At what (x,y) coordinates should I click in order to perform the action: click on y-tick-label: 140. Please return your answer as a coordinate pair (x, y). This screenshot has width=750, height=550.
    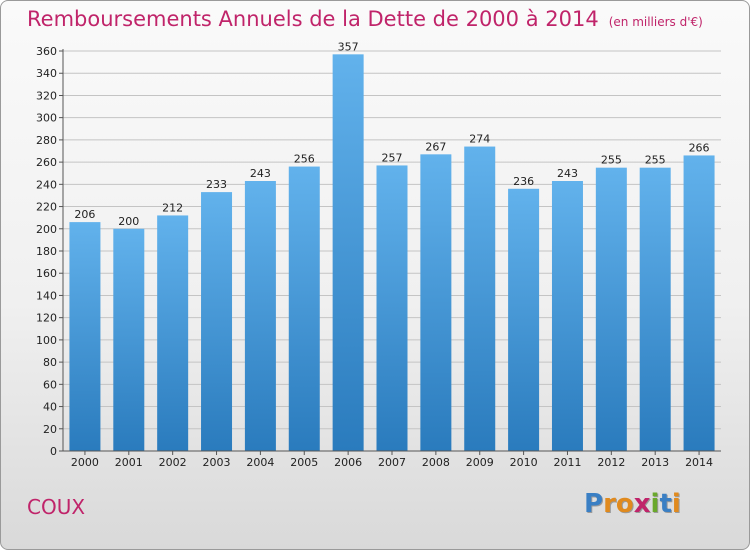
    Looking at the image, I should click on (46, 295).